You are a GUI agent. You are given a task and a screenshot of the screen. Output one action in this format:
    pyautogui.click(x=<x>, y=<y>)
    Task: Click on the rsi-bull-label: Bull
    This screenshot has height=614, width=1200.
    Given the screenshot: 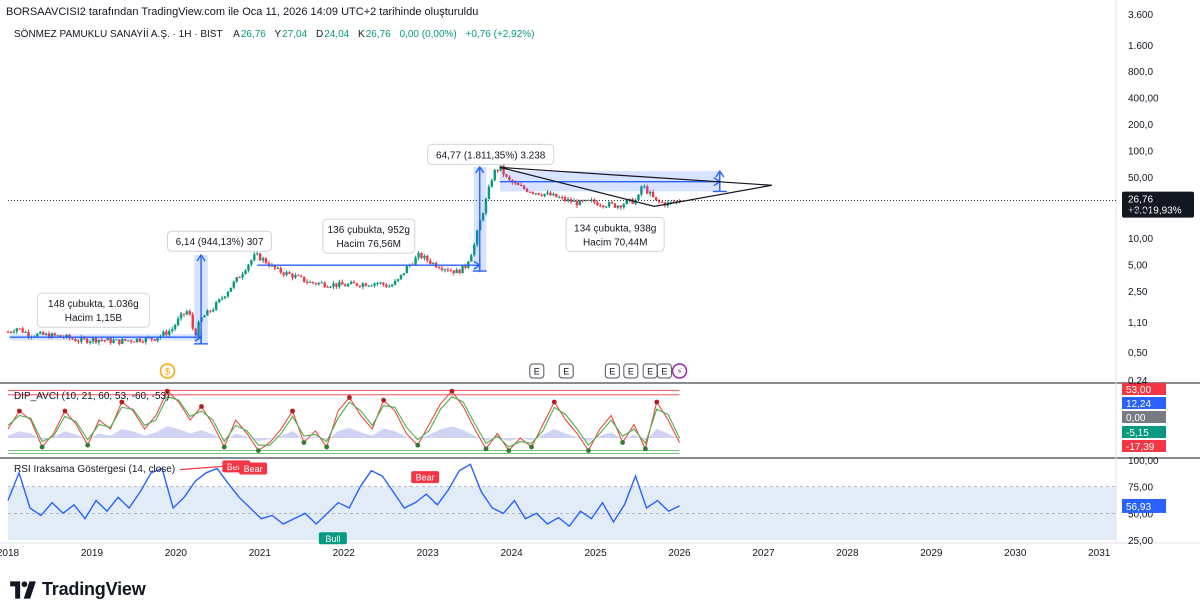 What is the action you would take?
    pyautogui.click(x=332, y=539)
    